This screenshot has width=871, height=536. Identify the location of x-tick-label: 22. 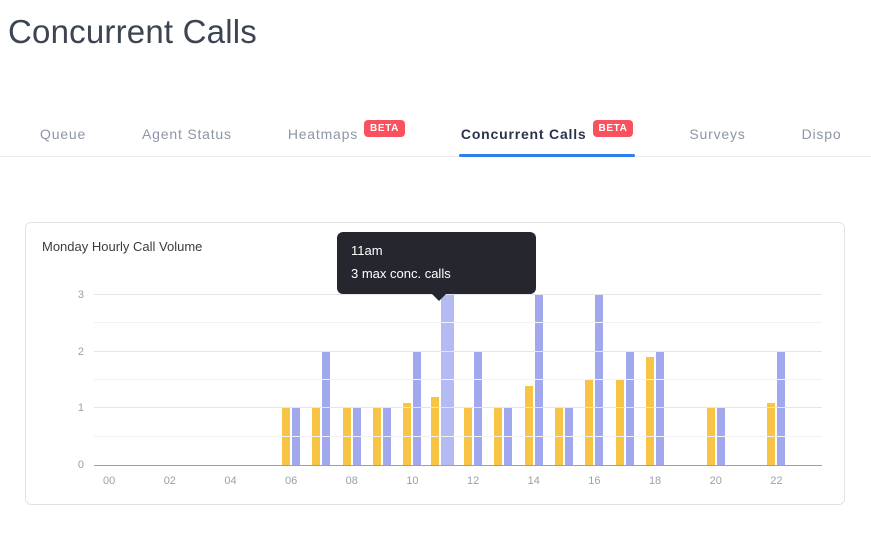
(776, 481).